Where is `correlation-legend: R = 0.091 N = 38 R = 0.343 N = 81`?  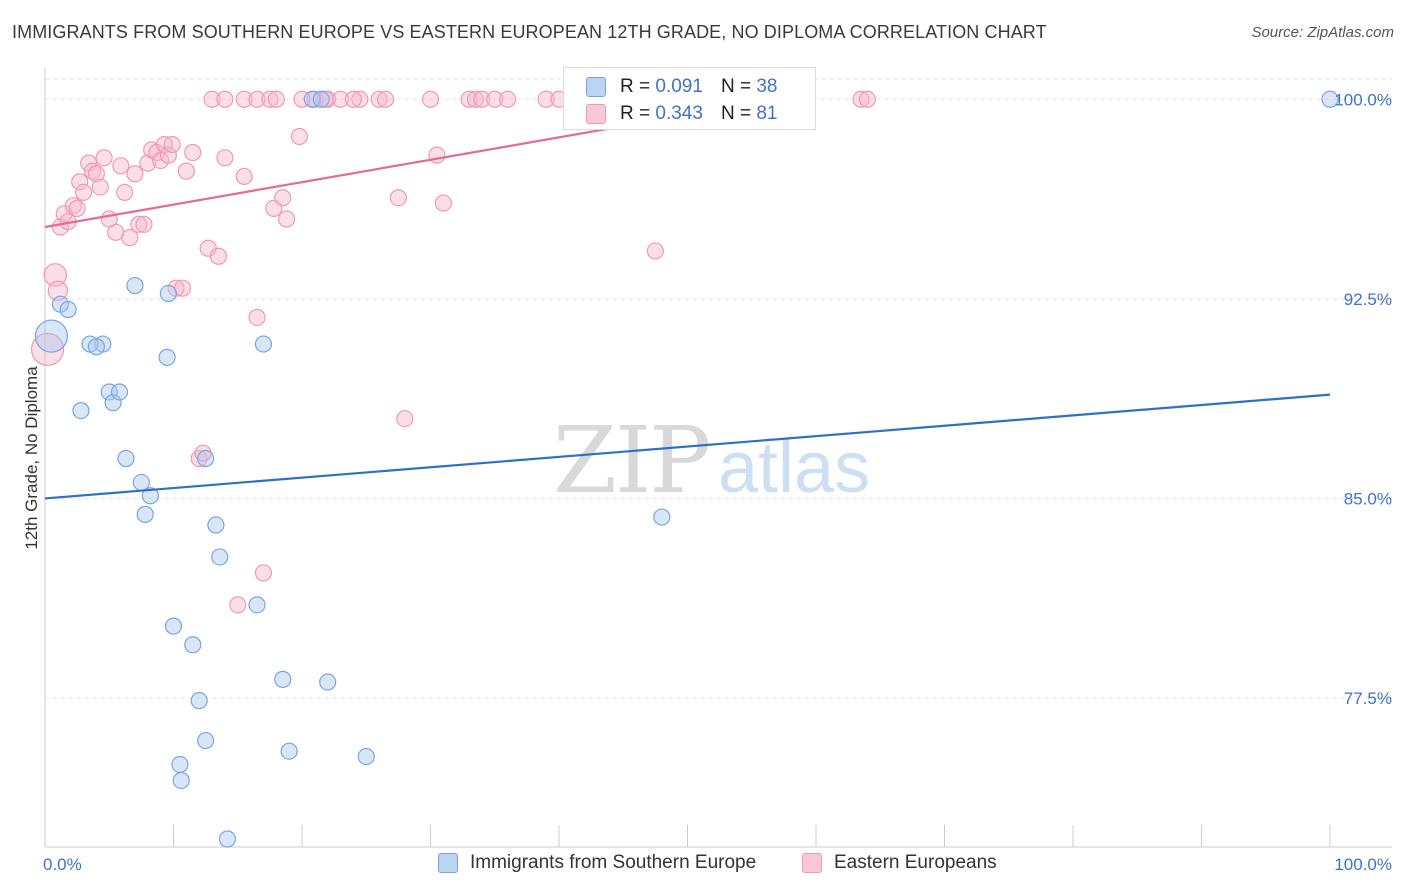 correlation-legend: R = 0.091 N = 38 R = 0.343 N = 81 is located at coordinates (689, 98).